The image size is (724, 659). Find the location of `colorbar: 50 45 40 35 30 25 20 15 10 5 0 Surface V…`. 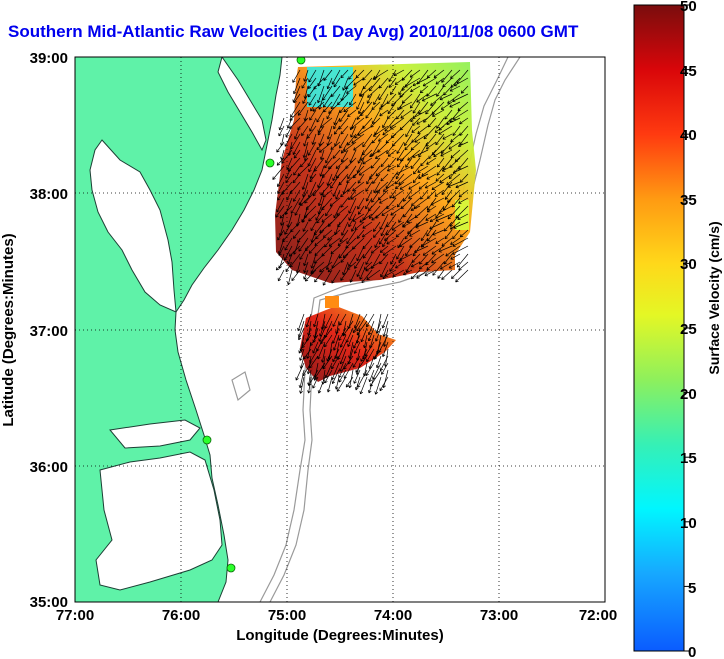

colorbar: 50 45 40 35 30 25 20 15 10 5 0 Surface V… is located at coordinates (677, 329).